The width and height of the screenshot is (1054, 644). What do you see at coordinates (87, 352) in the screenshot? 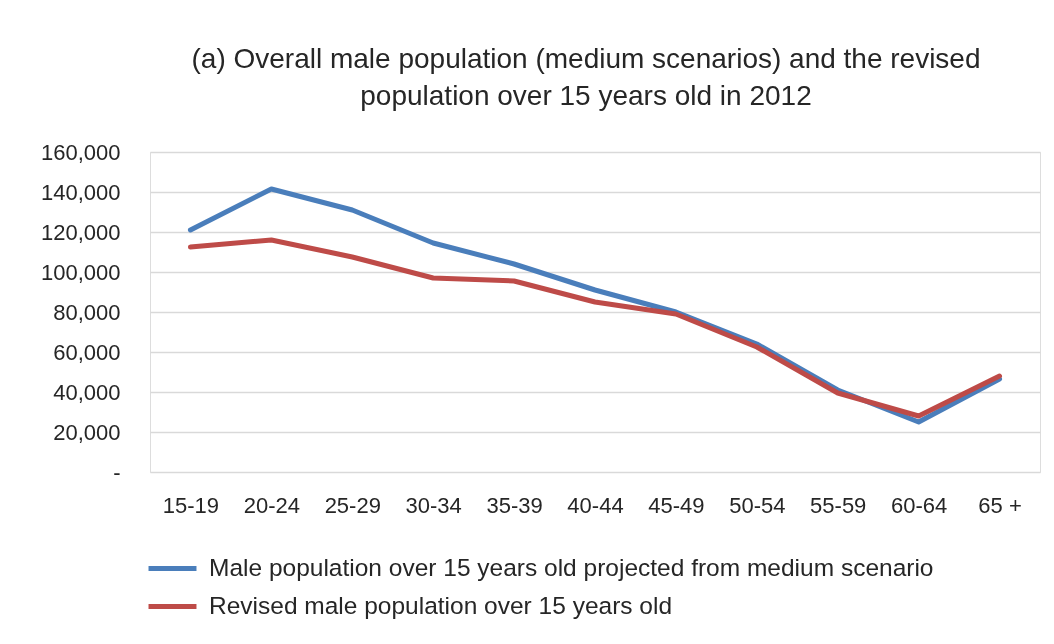
I see `y-tick-label: 60,000` at bounding box center [87, 352].